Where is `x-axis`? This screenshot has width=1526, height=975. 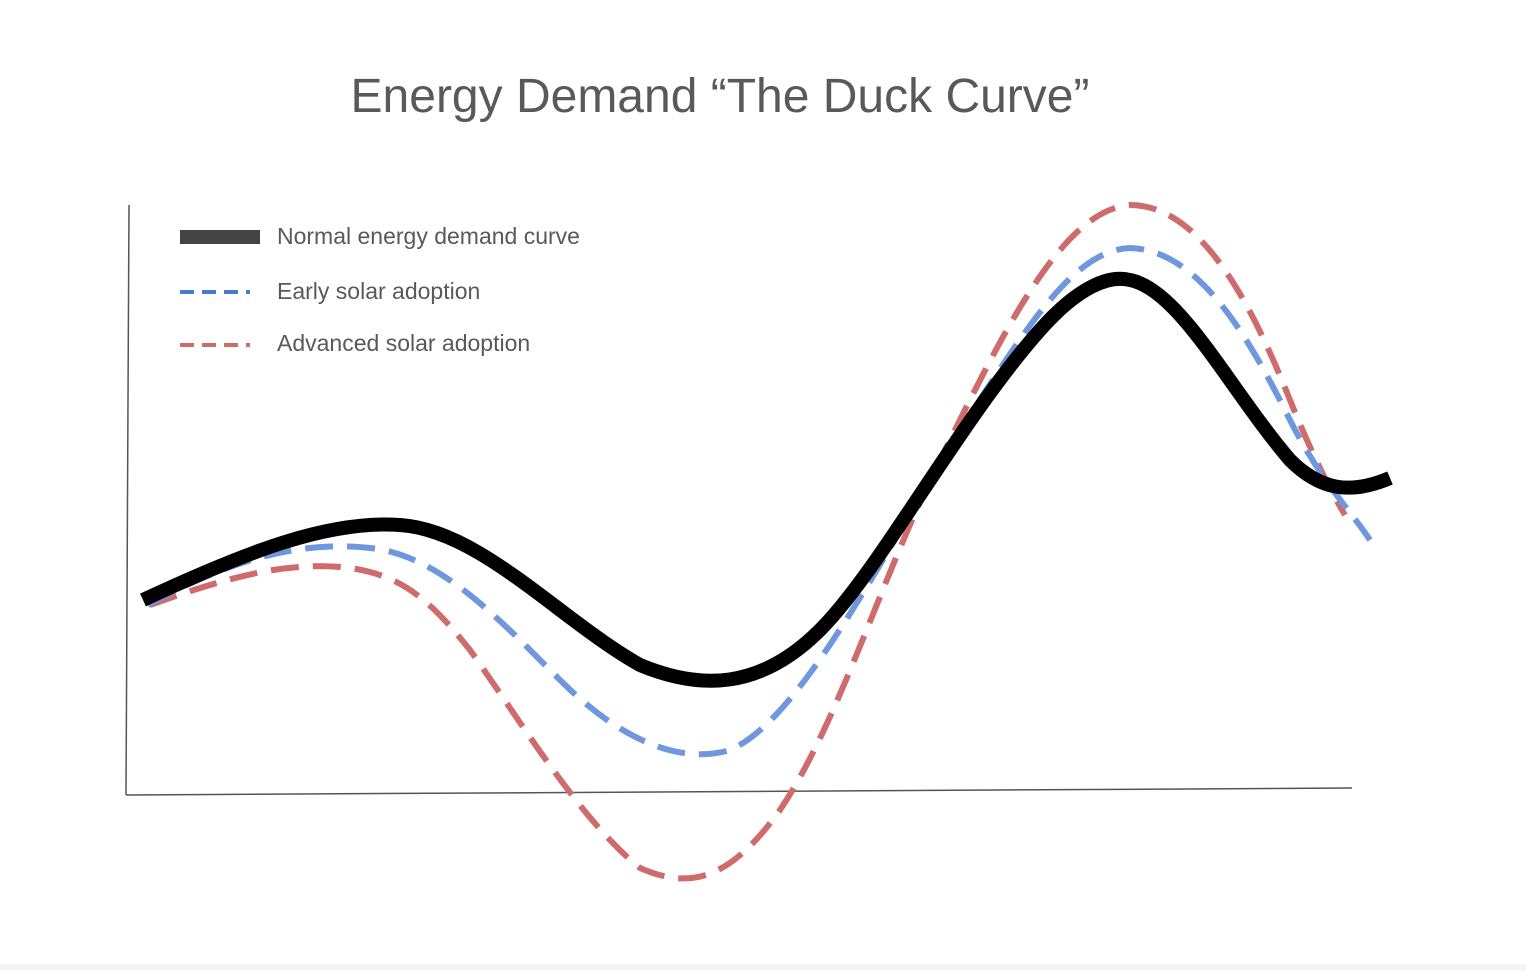 x-axis is located at coordinates (739, 791).